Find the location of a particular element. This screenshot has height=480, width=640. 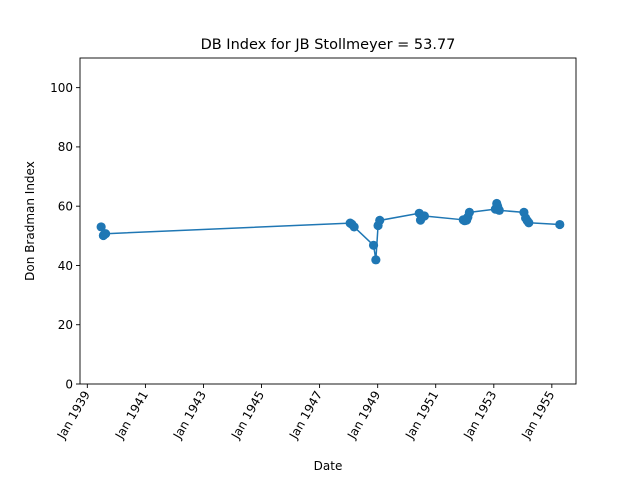

y-tick-label: 40 is located at coordinates (65, 266).